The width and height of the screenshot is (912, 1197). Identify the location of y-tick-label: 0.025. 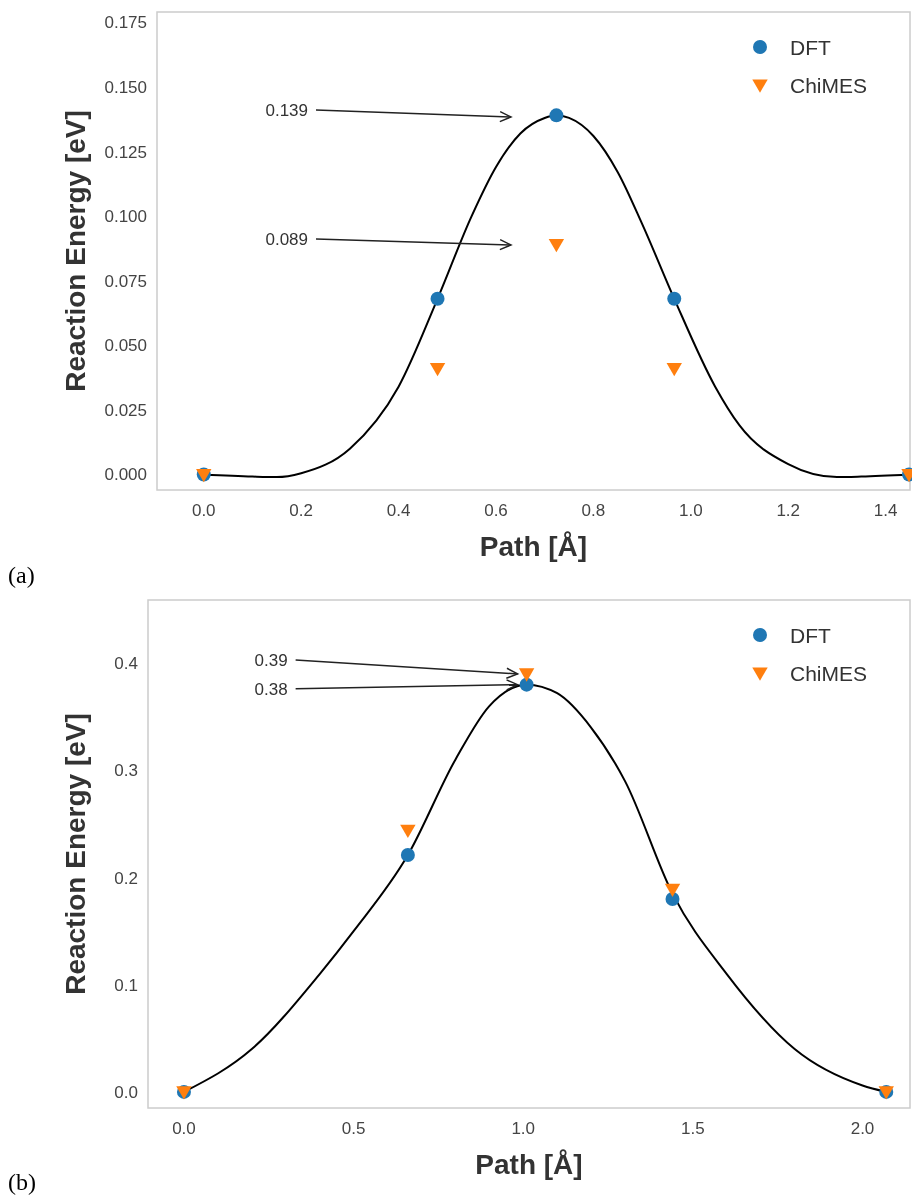
(125, 410).